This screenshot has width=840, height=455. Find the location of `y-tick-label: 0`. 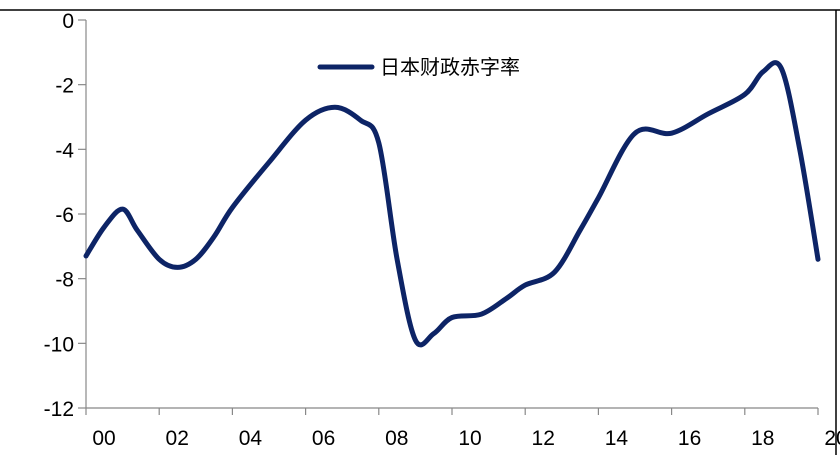

y-tick-label: 0 is located at coordinates (68, 21).